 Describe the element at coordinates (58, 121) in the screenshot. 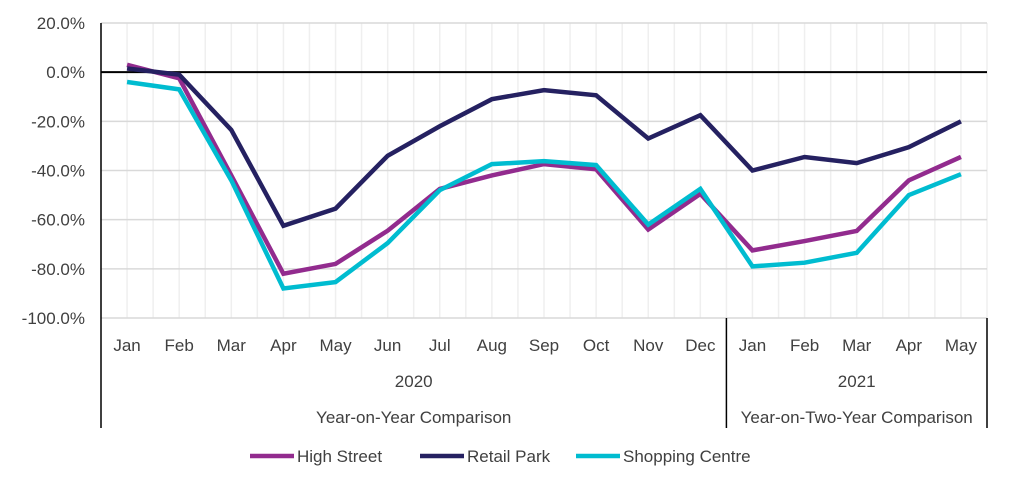

I see `y-tick-label: -20.0%` at that location.